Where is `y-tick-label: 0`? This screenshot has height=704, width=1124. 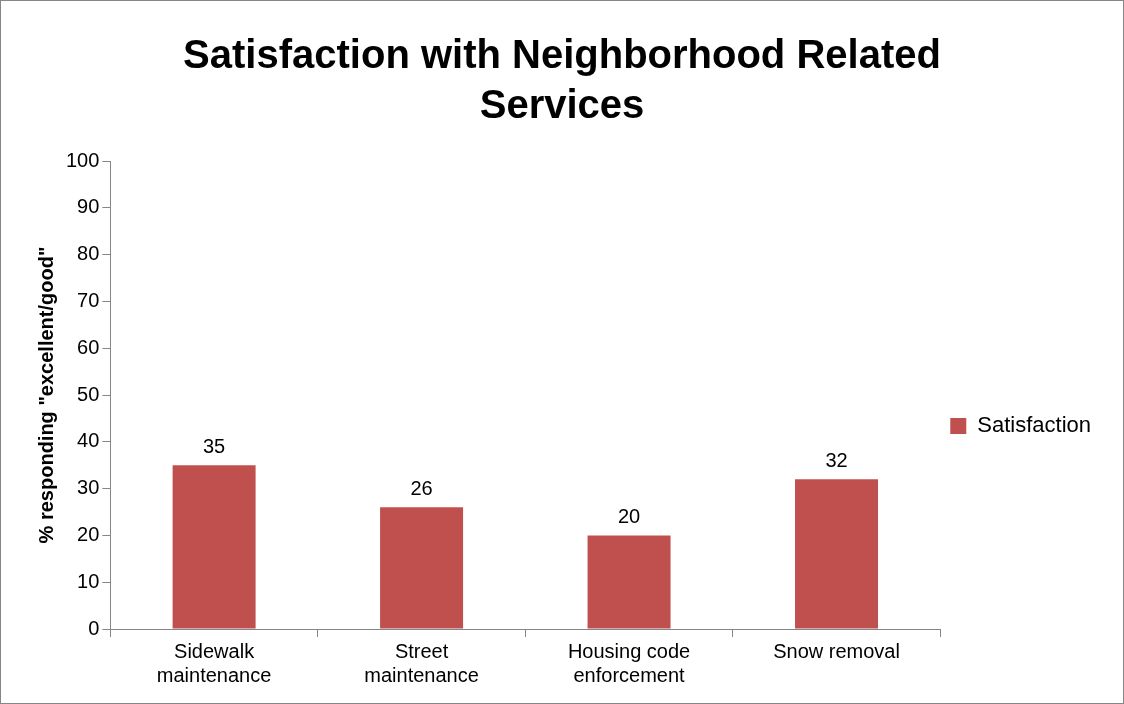
y-tick-label: 0 is located at coordinates (94, 627).